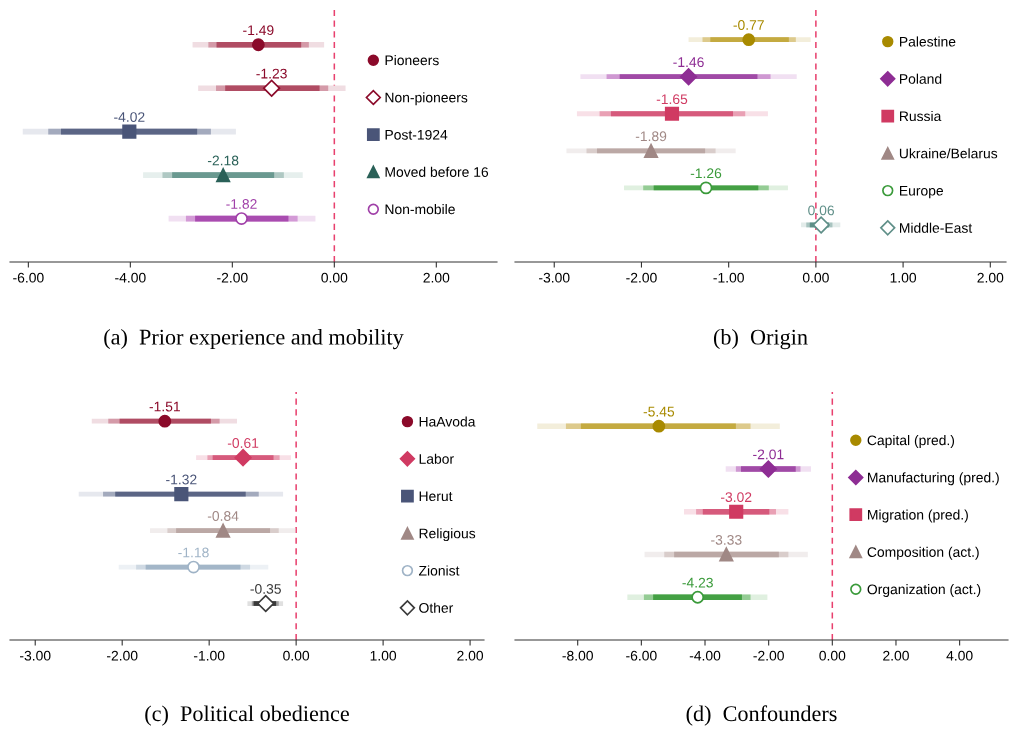 The image size is (1009, 731). I want to click on legend-label: Composition (act.), so click(923, 553).